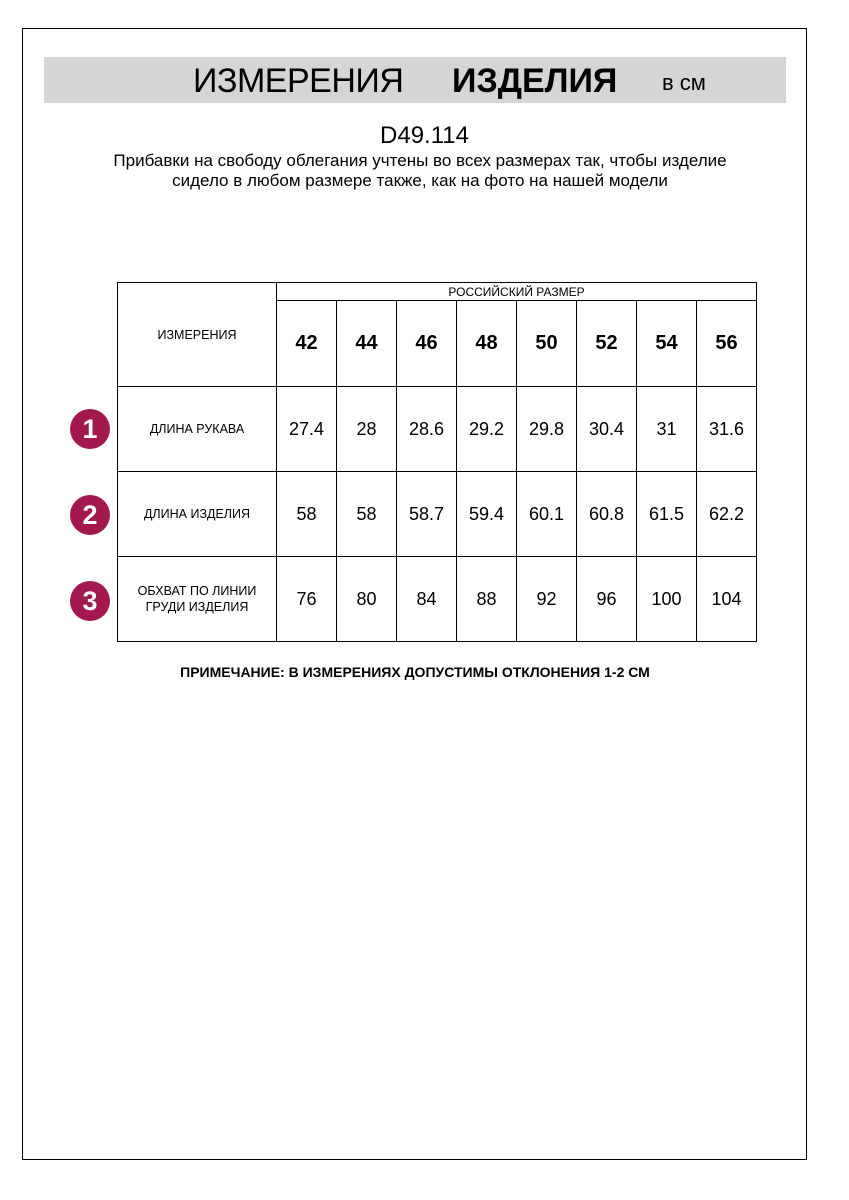 The image size is (849, 1200). Describe the element at coordinates (306, 429) in the screenshot. I see `measurement-value: 27.4` at that location.